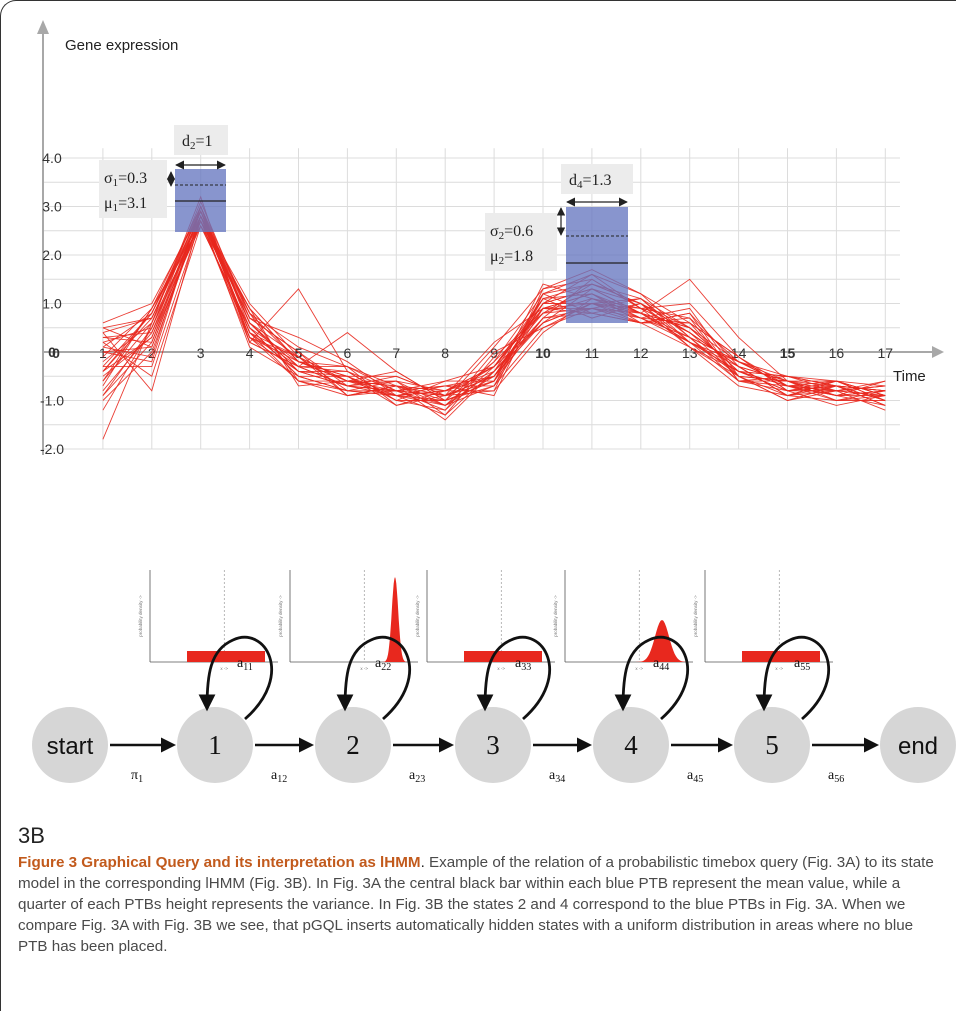  I want to click on y-tick-label: 3.0, so click(52, 207).